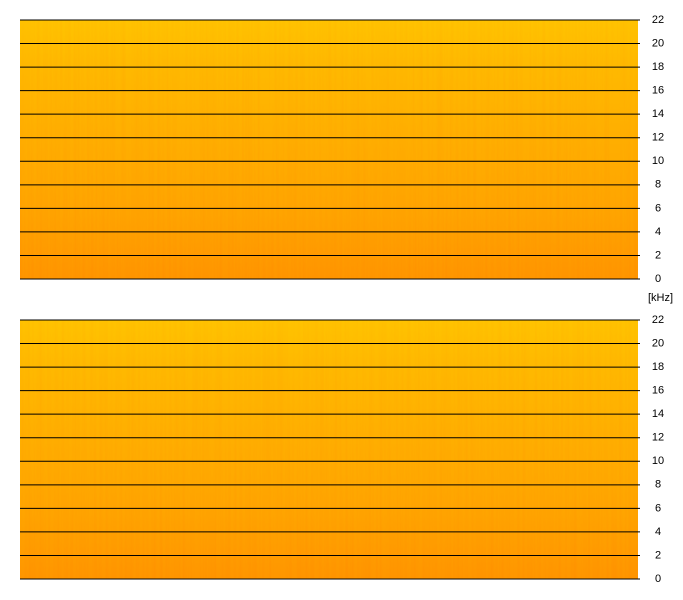  What do you see at coordinates (660, 298) in the screenshot?
I see `unit-label: [kHz]` at bounding box center [660, 298].